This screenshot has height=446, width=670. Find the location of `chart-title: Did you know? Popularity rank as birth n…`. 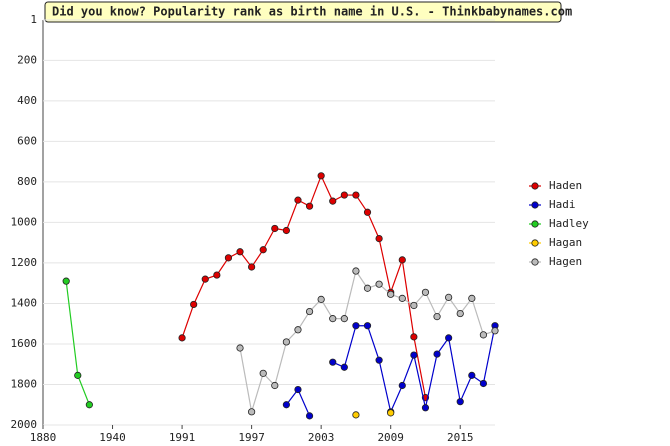

chart-title: Did you know? Popularity rank as birth n… is located at coordinates (312, 12).